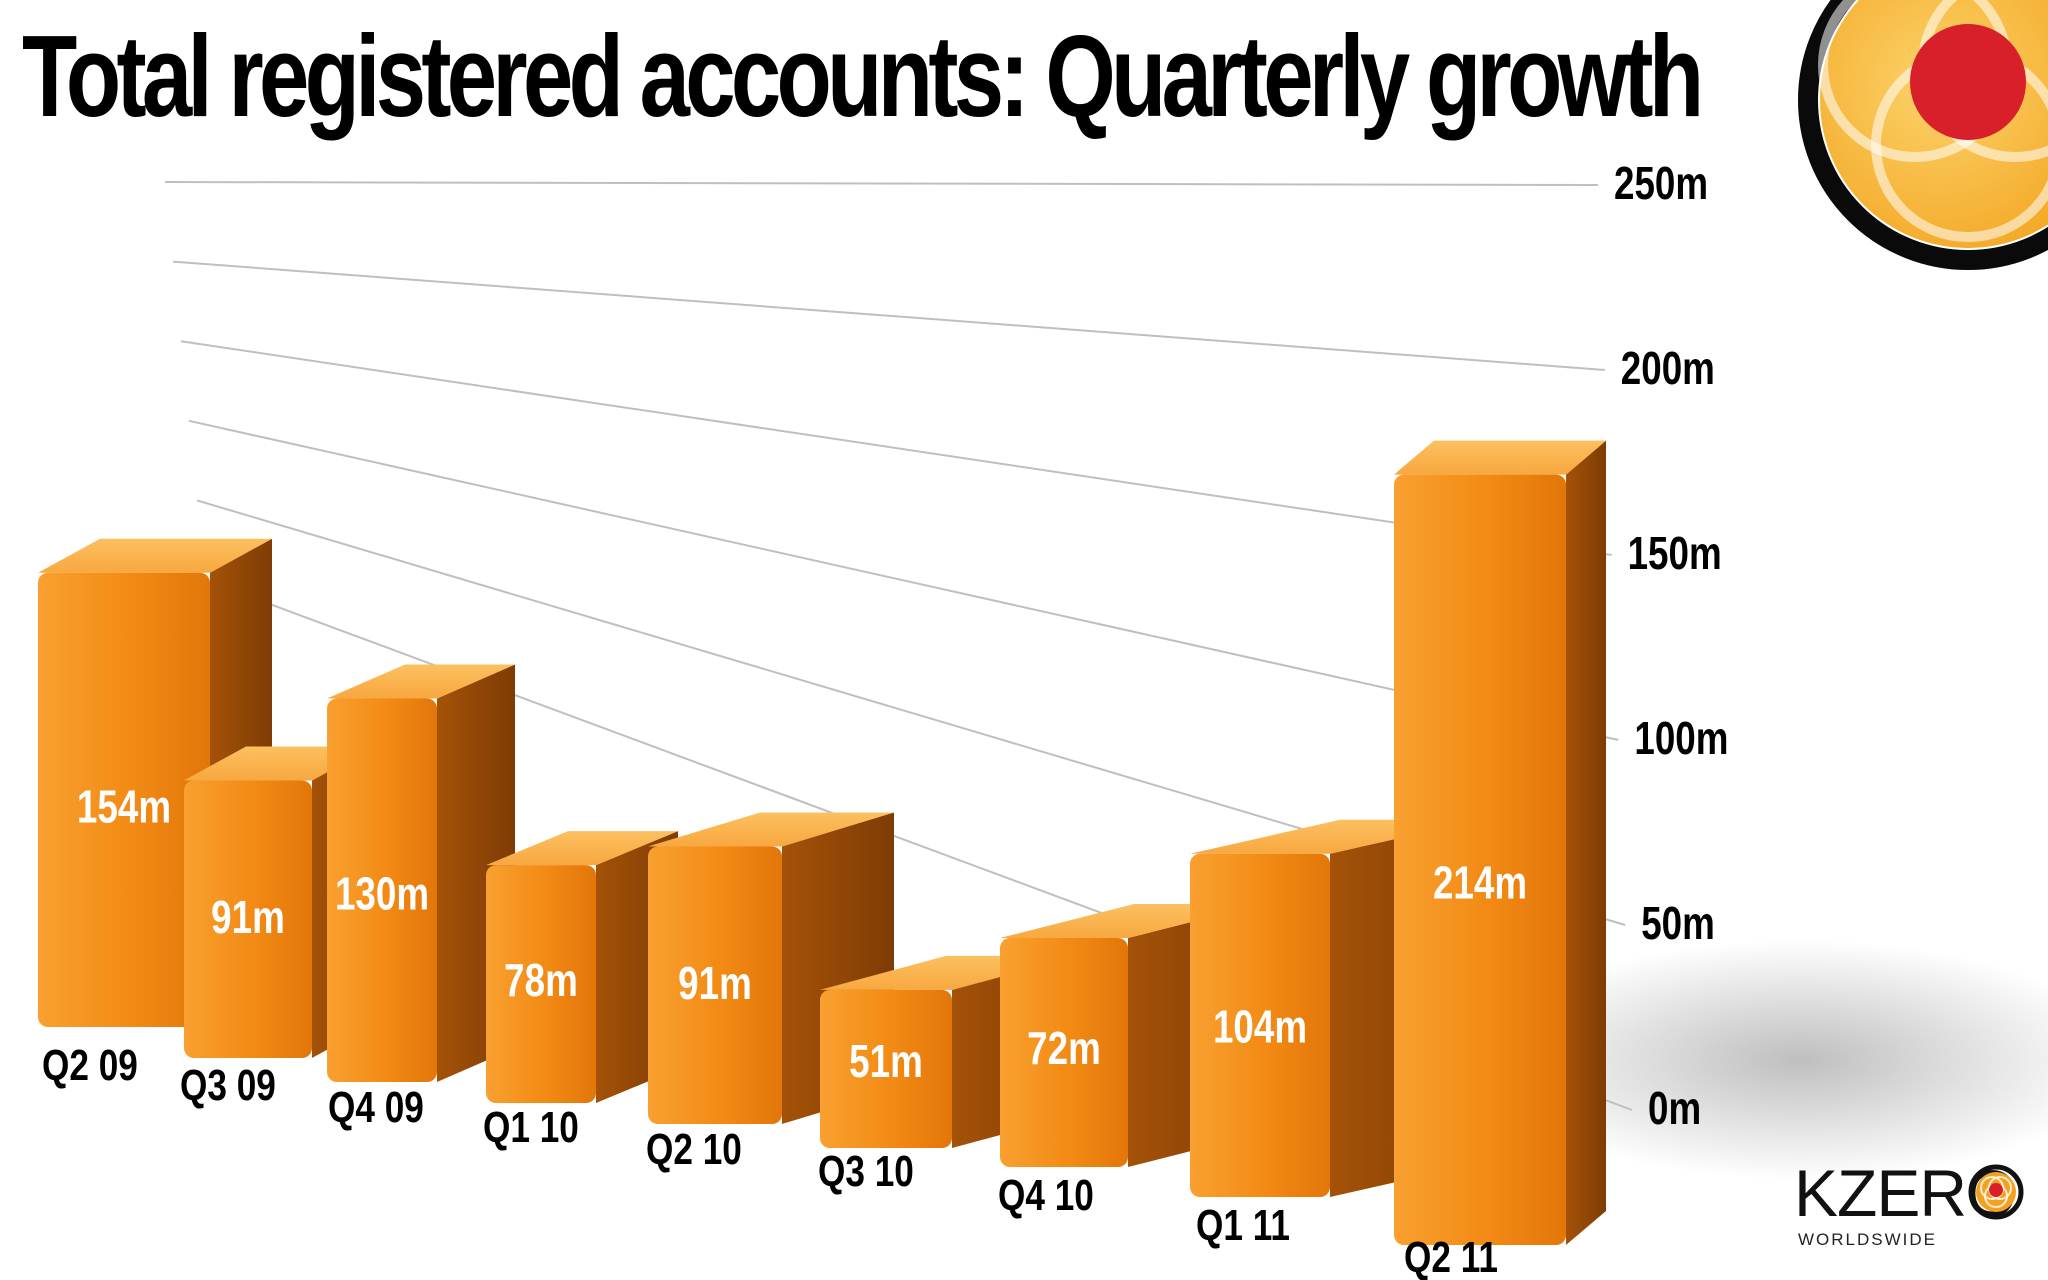  I want to click on y-tick-label: 0m, so click(1674, 1108).